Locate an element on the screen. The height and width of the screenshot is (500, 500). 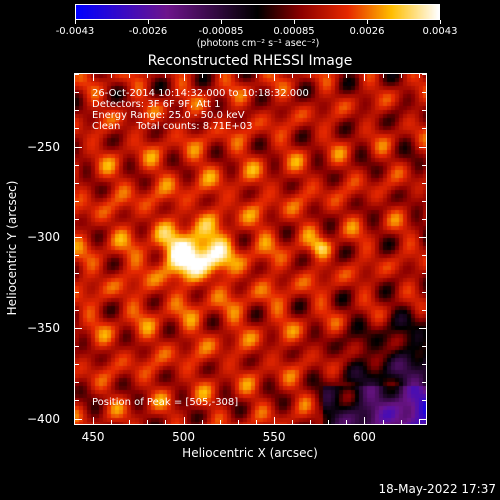
x-tick-label: 600 is located at coordinates (364, 437).